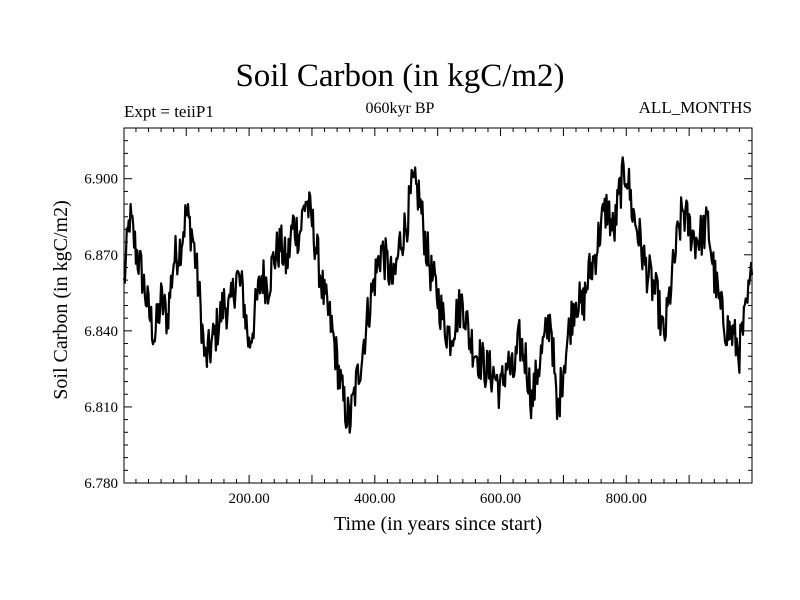  Describe the element at coordinates (438, 524) in the screenshot. I see `x-axis-label: Time (in years since start)` at that location.